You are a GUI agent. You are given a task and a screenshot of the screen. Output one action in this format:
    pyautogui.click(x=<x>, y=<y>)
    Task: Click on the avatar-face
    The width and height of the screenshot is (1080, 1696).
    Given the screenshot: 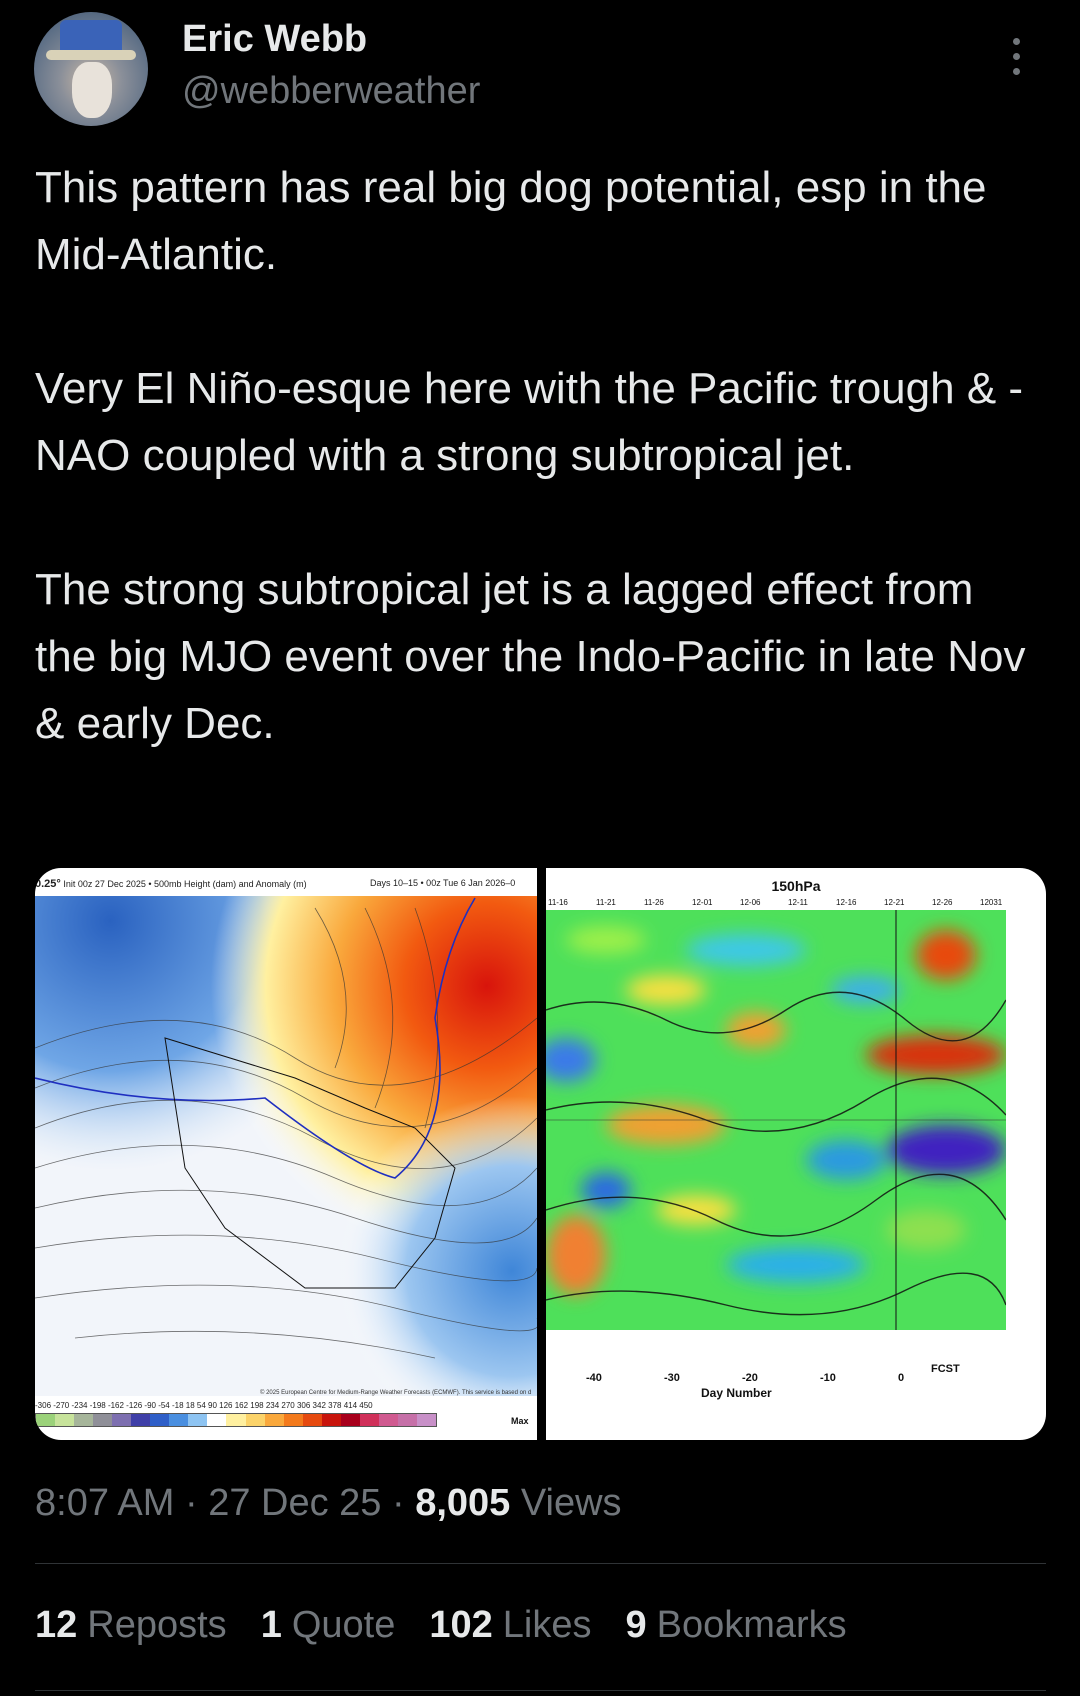 What is the action you would take?
    pyautogui.click(x=92, y=90)
    